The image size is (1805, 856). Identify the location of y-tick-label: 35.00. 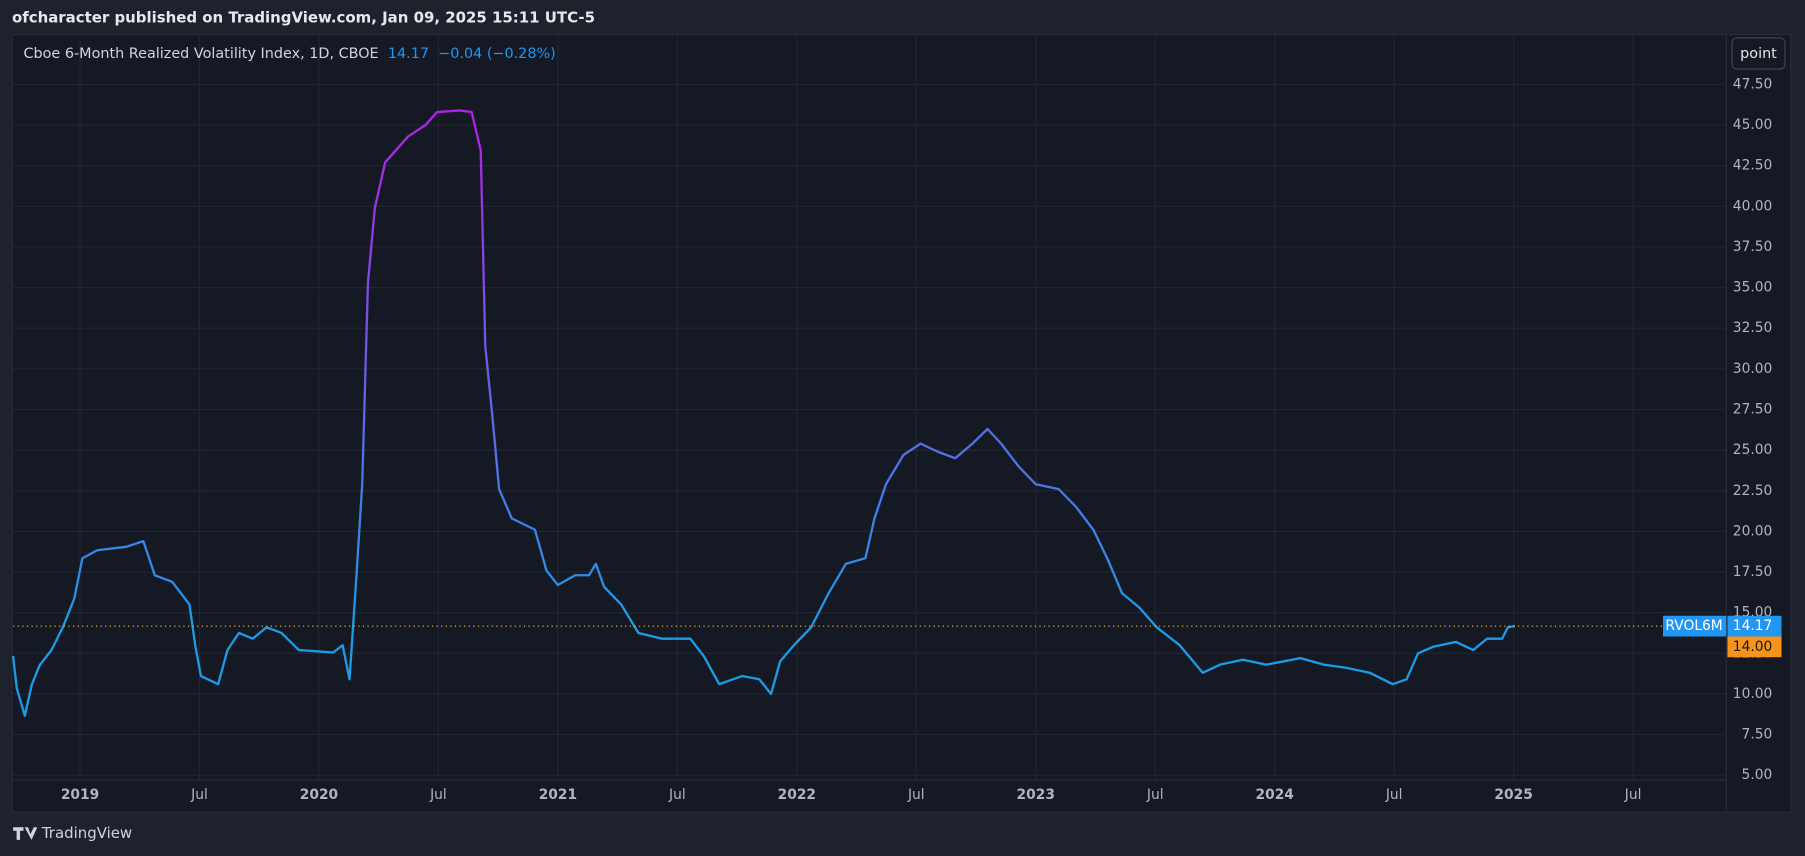
(1753, 288).